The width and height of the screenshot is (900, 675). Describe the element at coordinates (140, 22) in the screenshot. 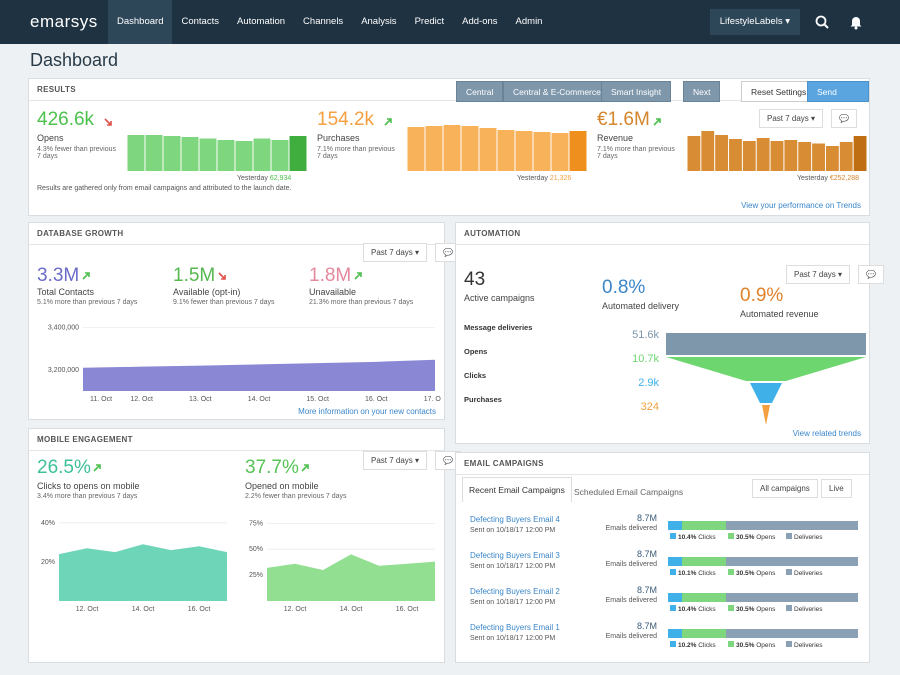

I see `nav-item: Dashboard` at that location.